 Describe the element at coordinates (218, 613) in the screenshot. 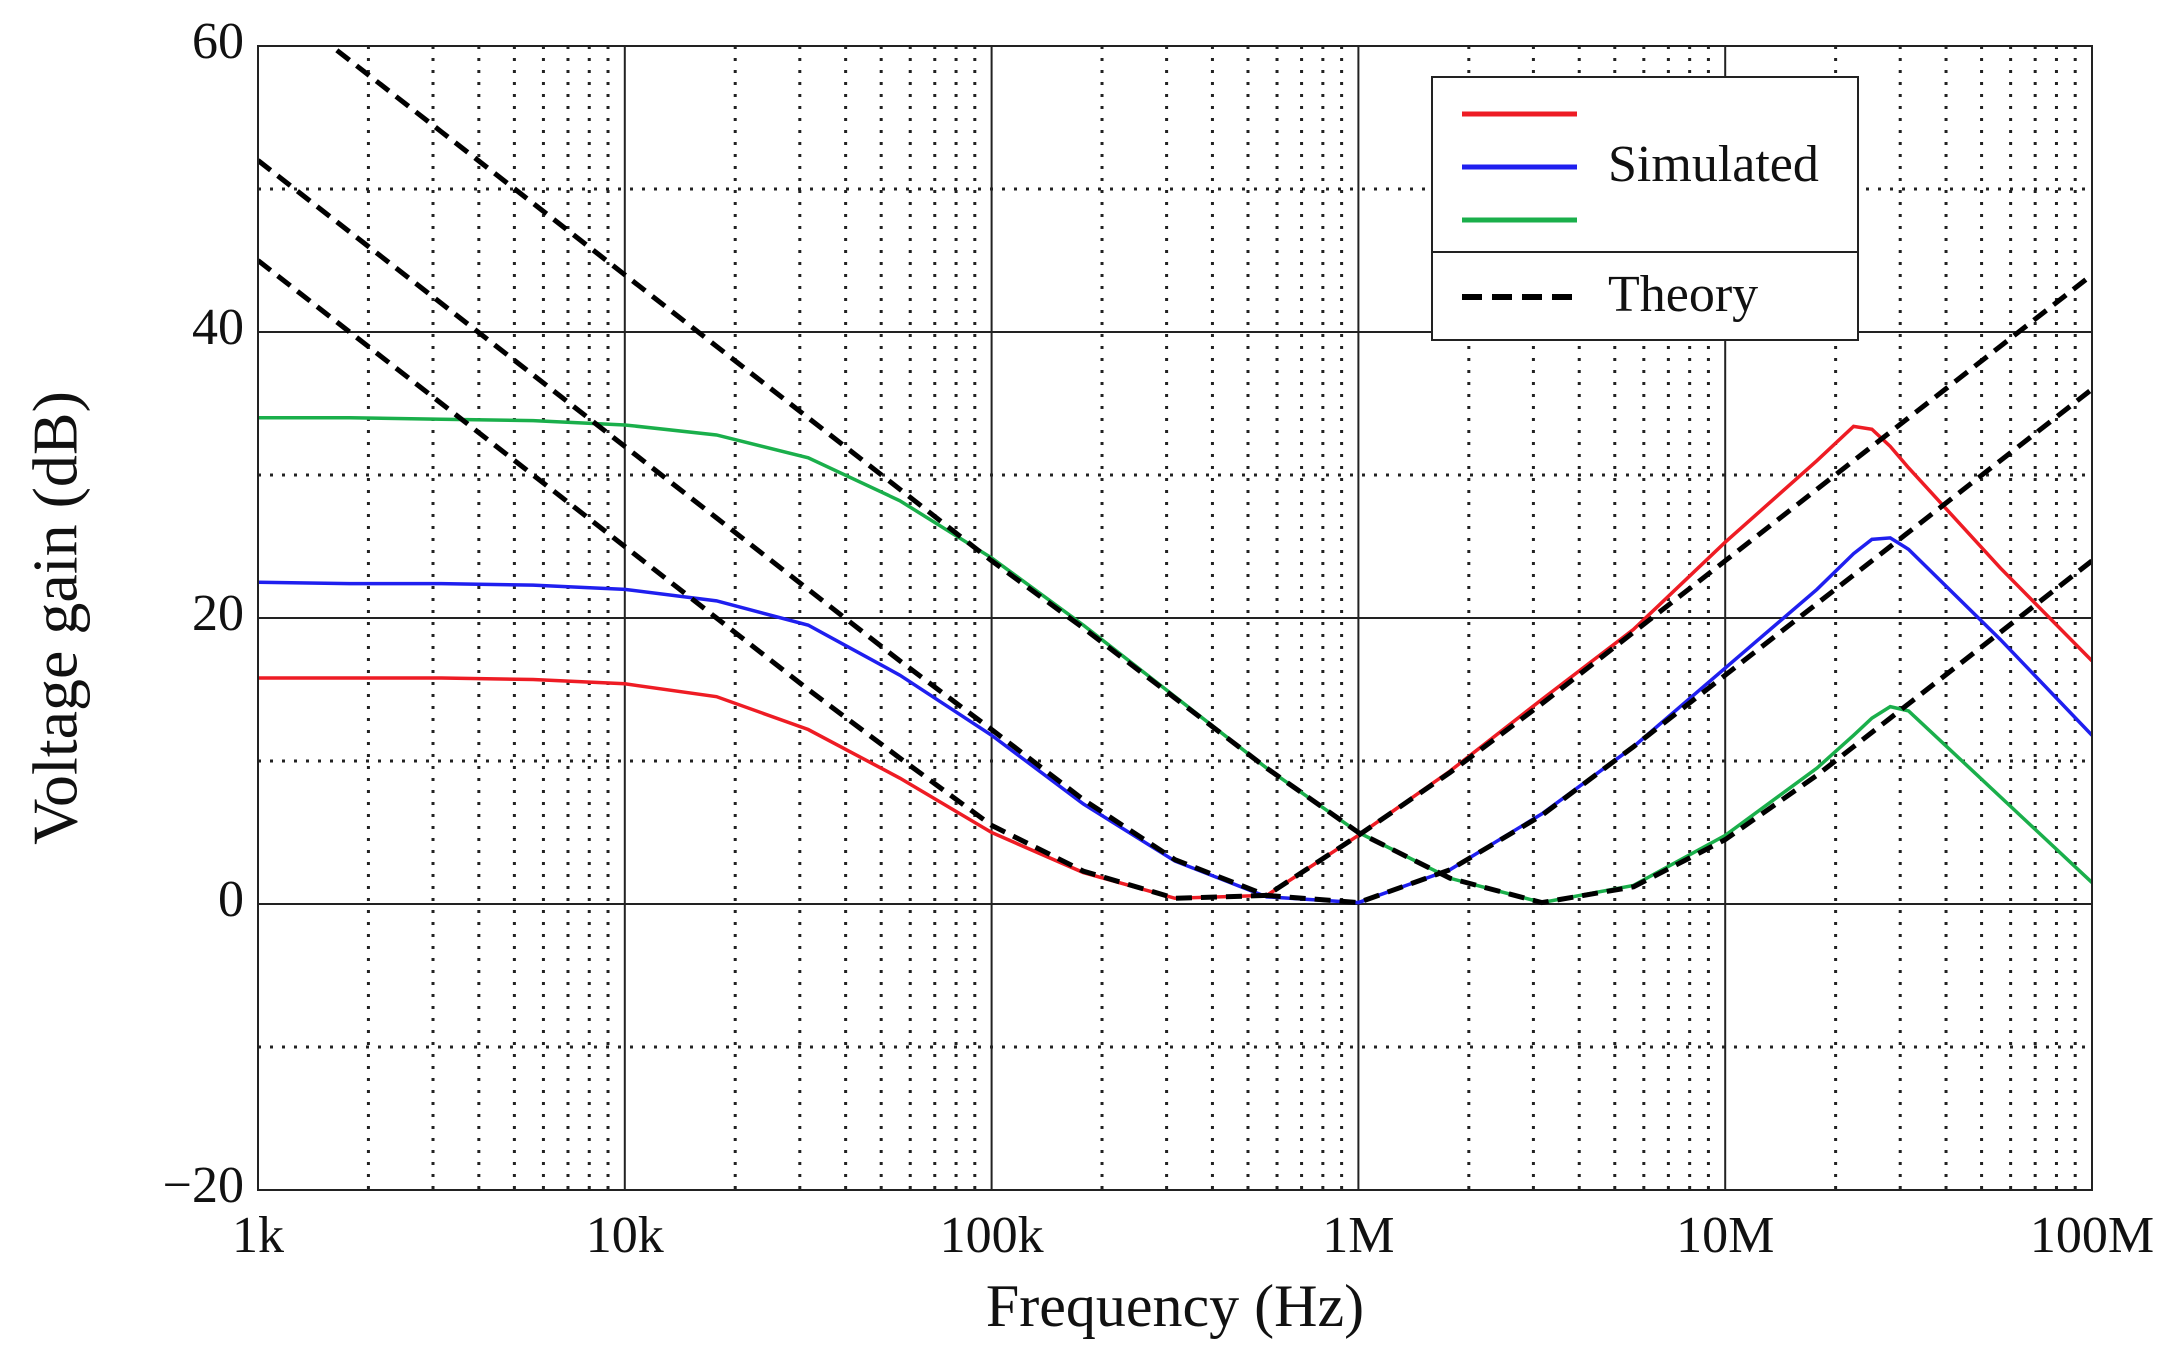

I see `y-tick-label: 20` at that location.